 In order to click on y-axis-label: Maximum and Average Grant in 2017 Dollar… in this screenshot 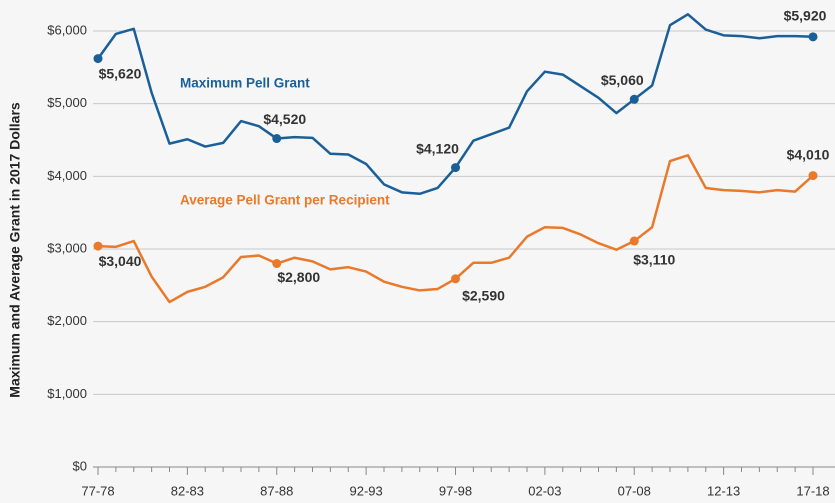, I will do `click(15, 250)`.